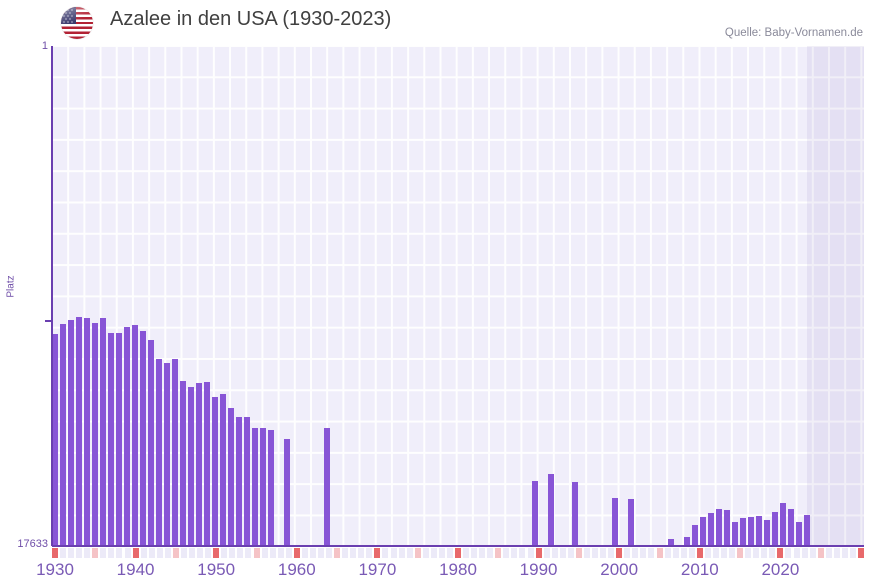 This screenshot has width=873, height=587. Describe the element at coordinates (687, 541) in the screenshot. I see `bar-2009` at that location.